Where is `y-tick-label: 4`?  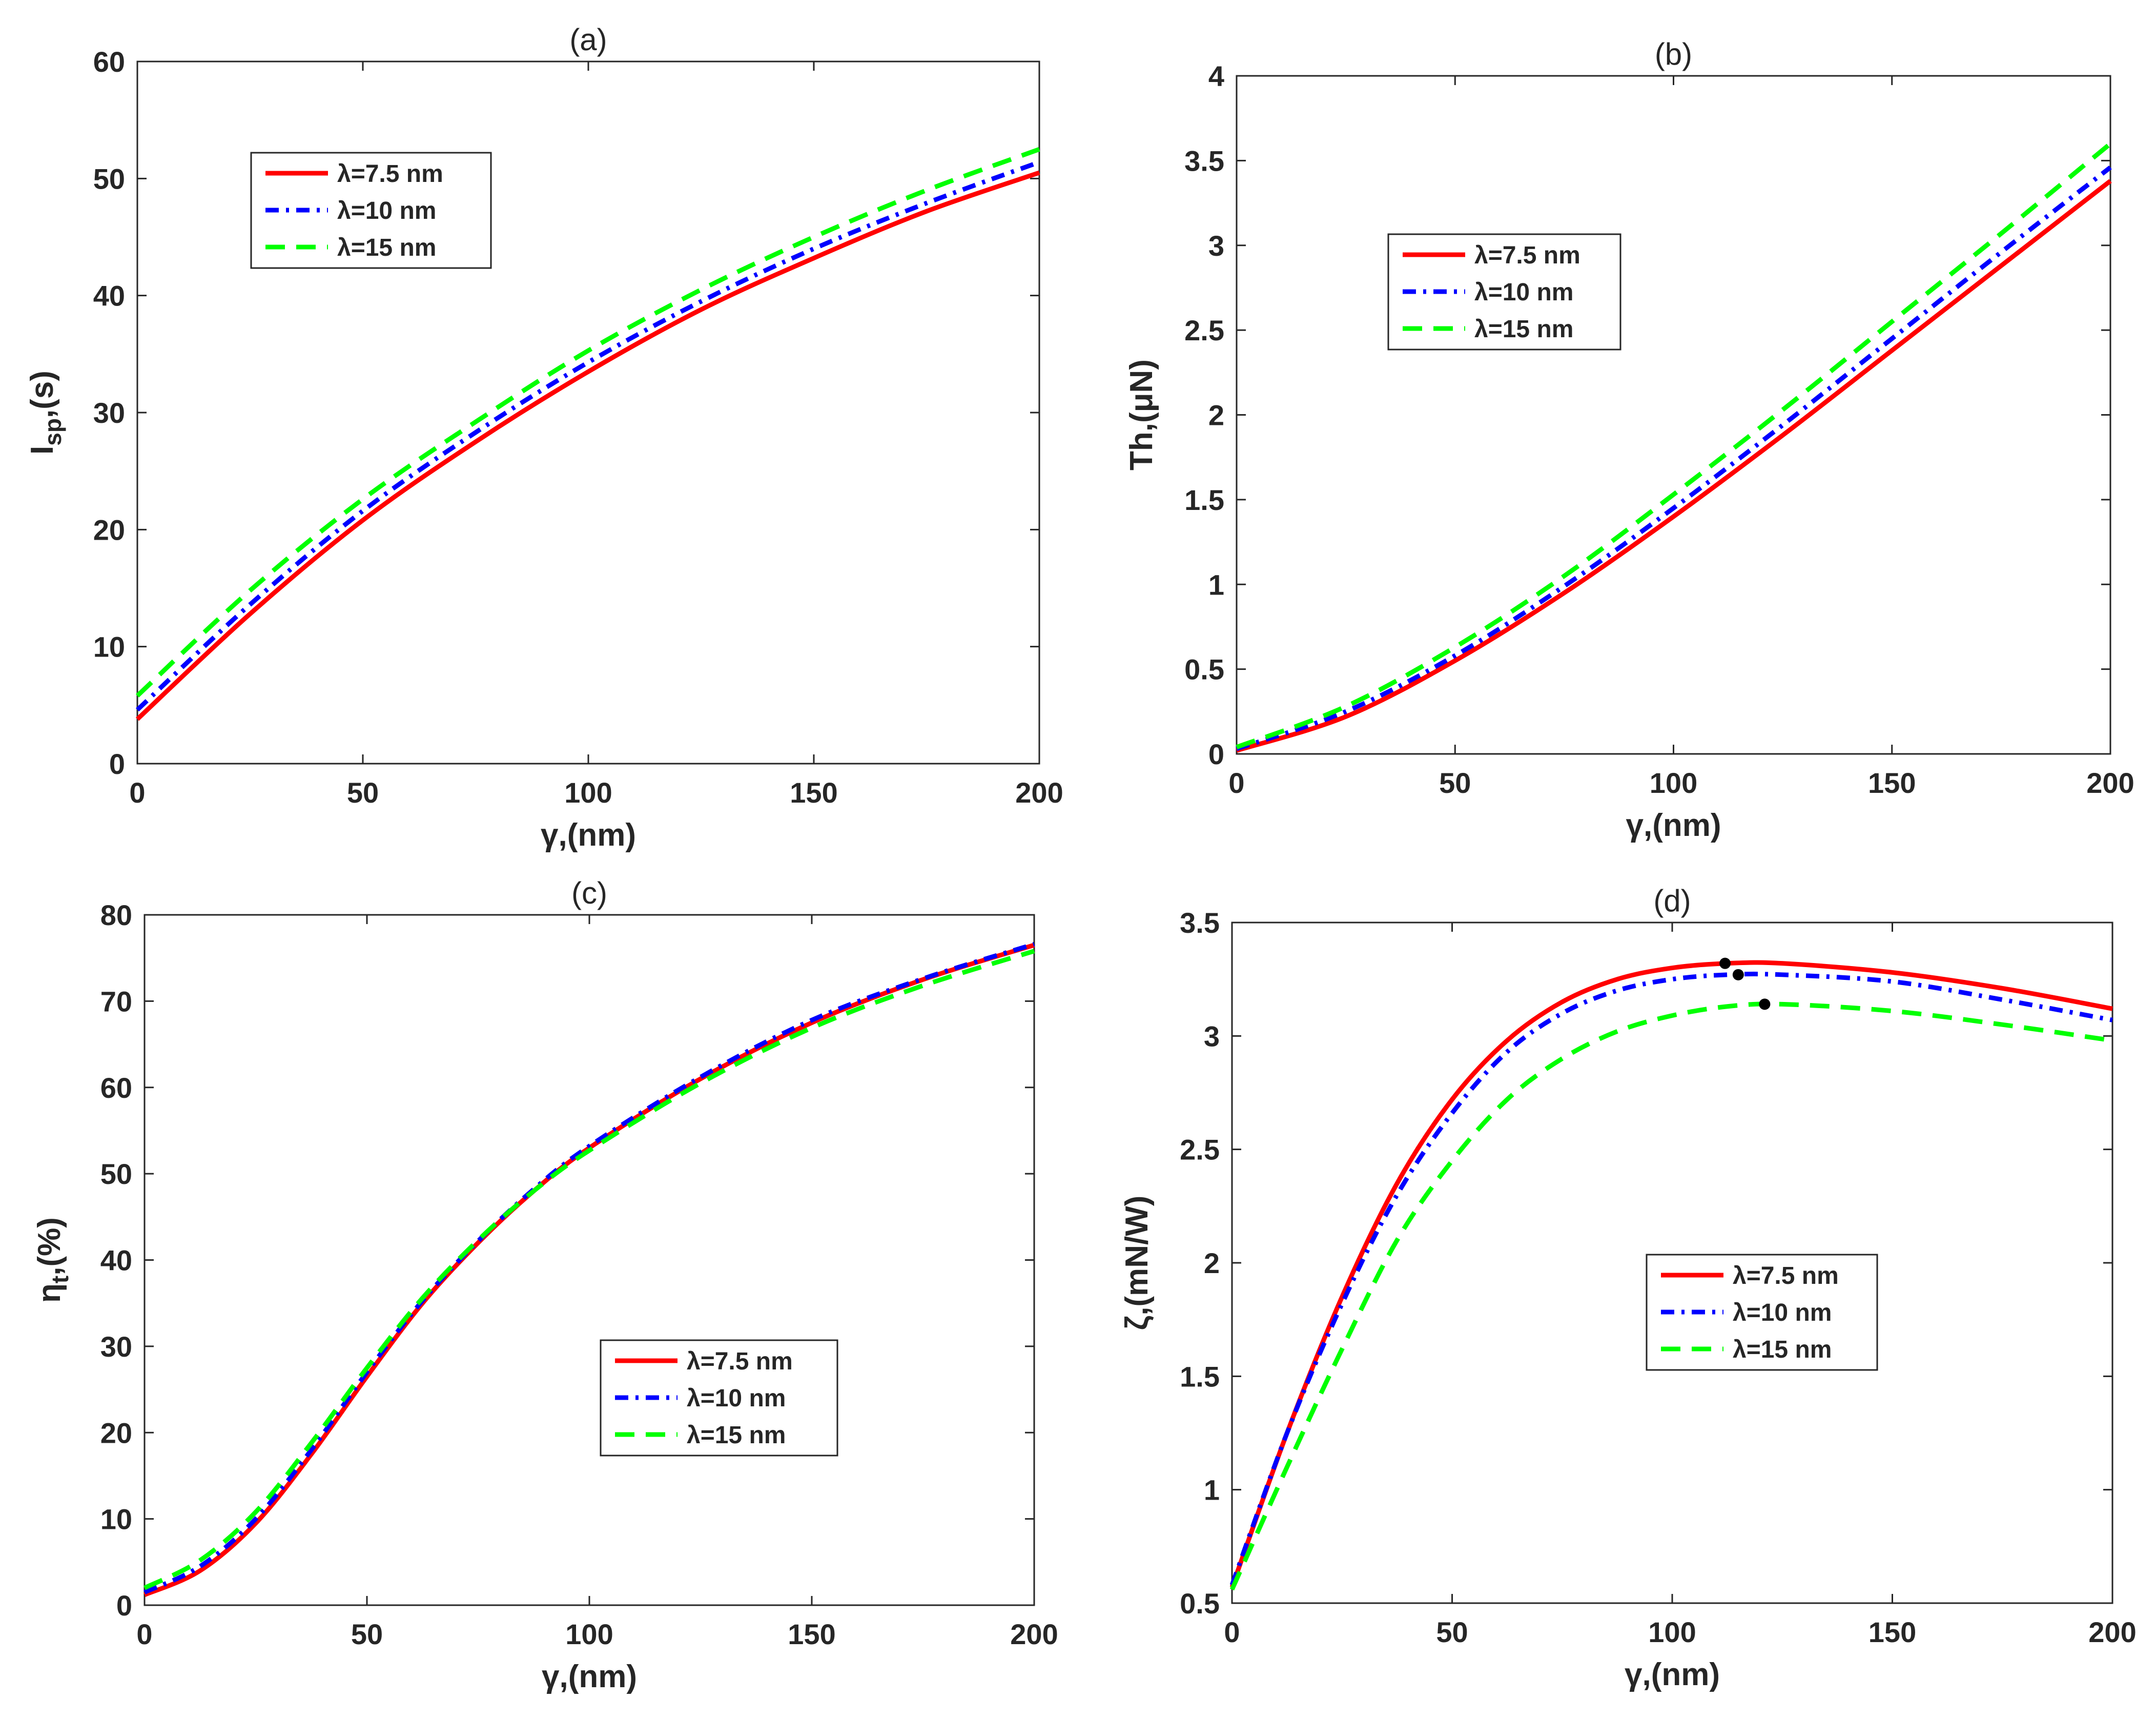
y-tick-label: 4 is located at coordinates (1216, 76).